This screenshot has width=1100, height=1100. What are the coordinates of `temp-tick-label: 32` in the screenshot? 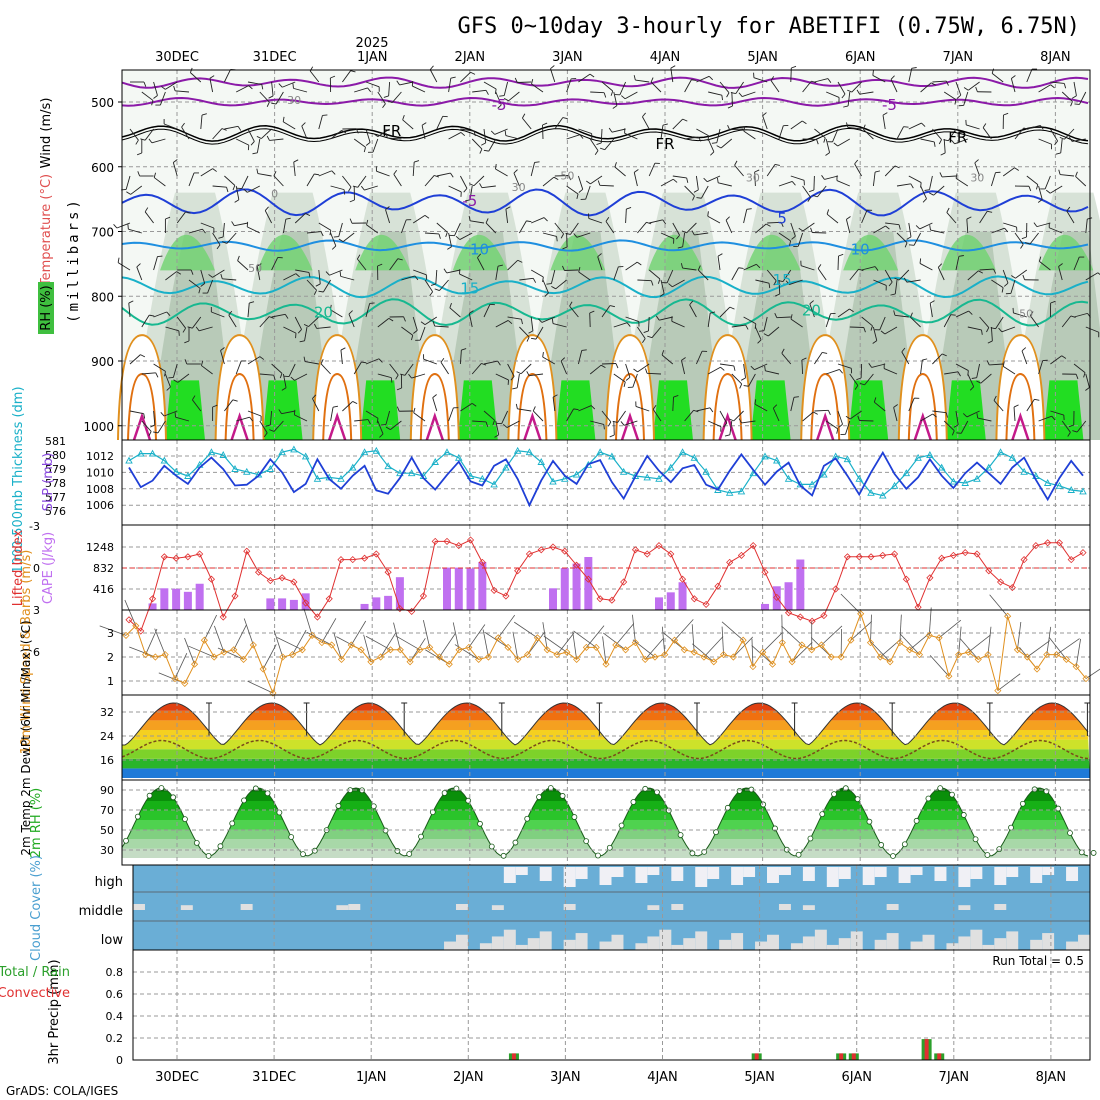 It's located at (107, 712).